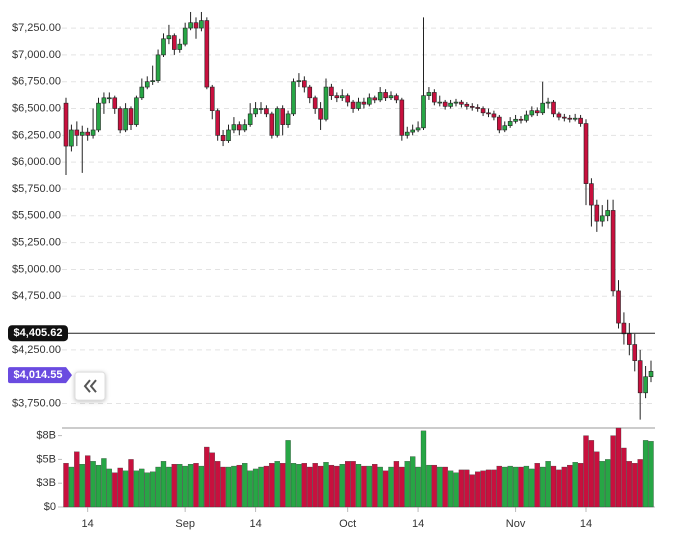 This screenshot has height=542, width=674. Describe the element at coordinates (255, 524) in the screenshot. I see `x-tick-label: 14` at that location.